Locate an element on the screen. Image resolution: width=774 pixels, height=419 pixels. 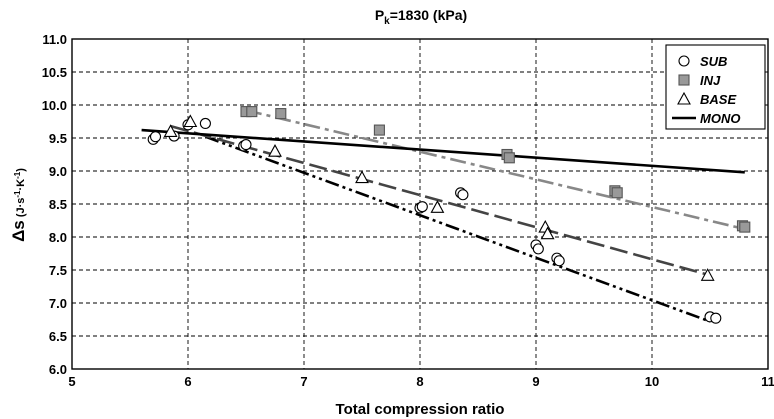
y-axis-label-main: Δs is located at coordinates (18, 231).